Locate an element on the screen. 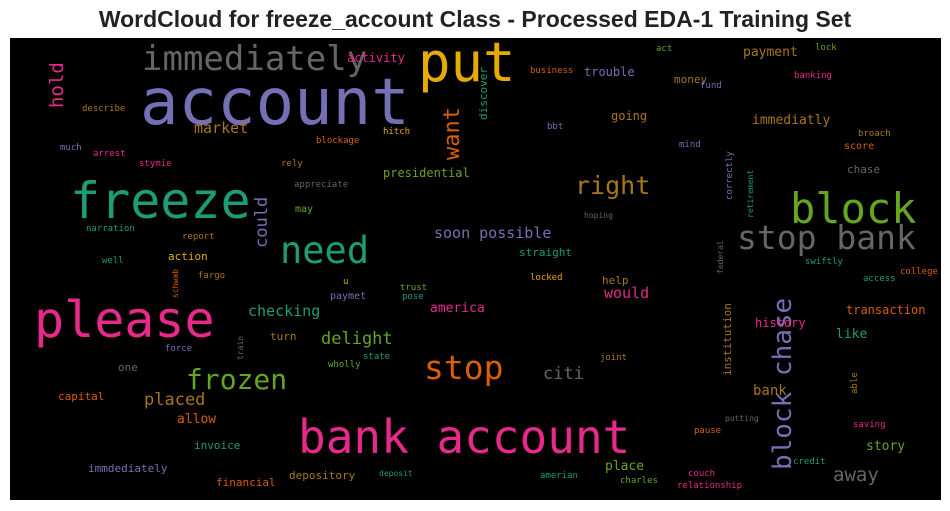 The image size is (950, 511). word-college: college is located at coordinates (919, 272).